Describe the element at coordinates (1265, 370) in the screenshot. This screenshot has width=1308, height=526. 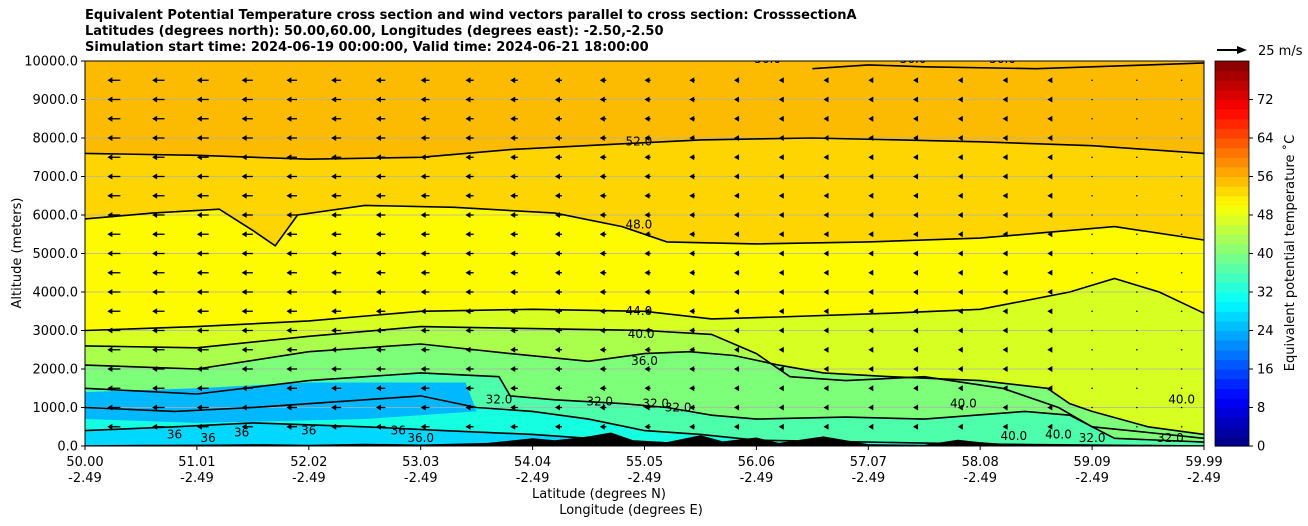
I see `colorbar-tick-label: 16` at that location.